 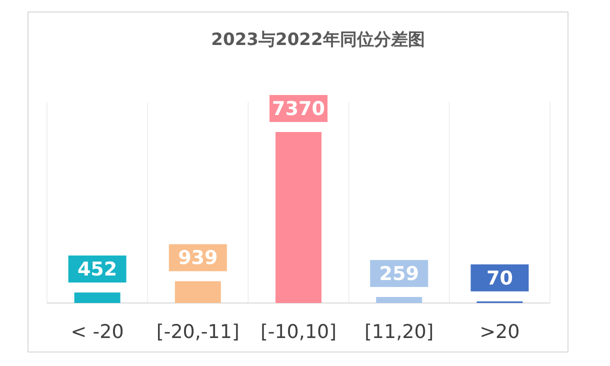 I want to click on data-label: 452, so click(x=97, y=269).